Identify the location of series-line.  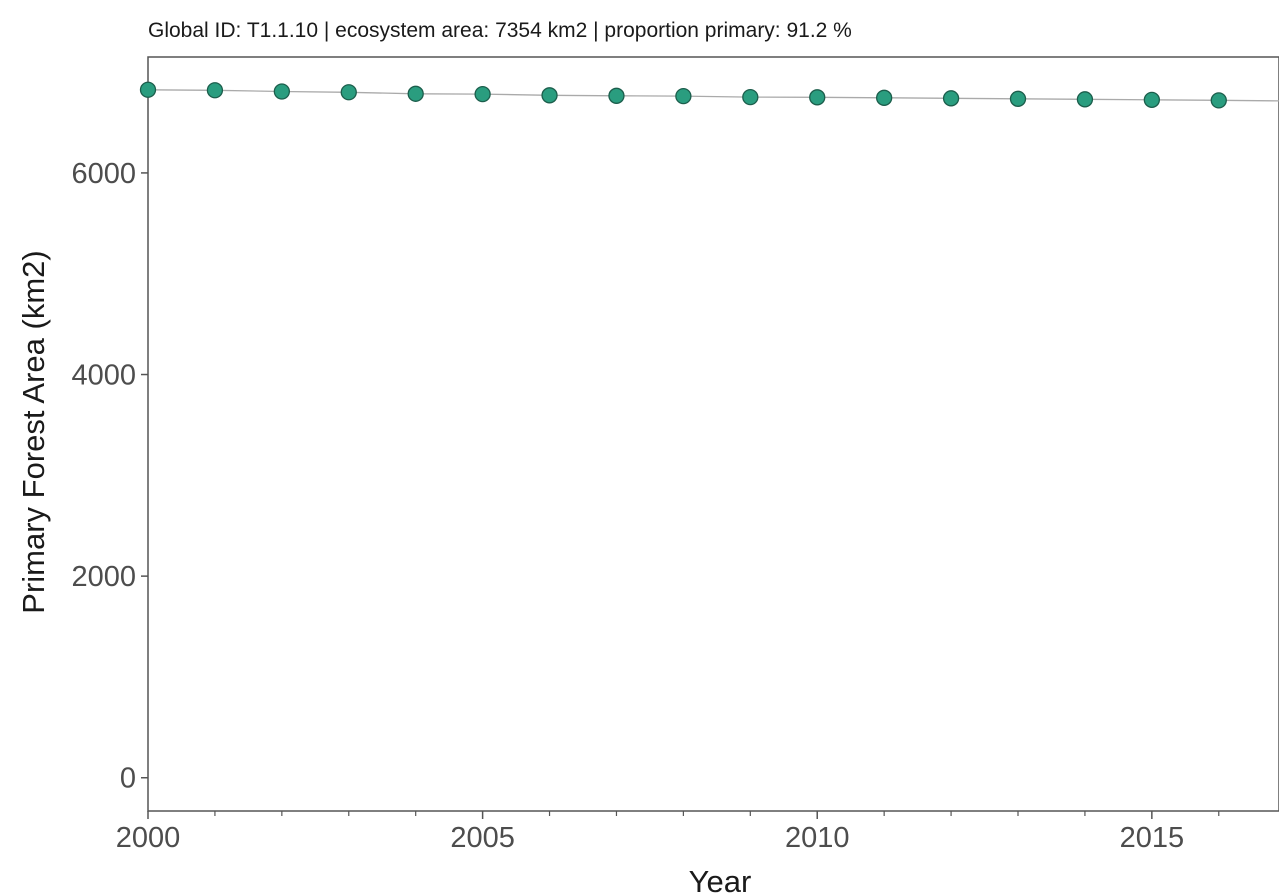
(713, 95).